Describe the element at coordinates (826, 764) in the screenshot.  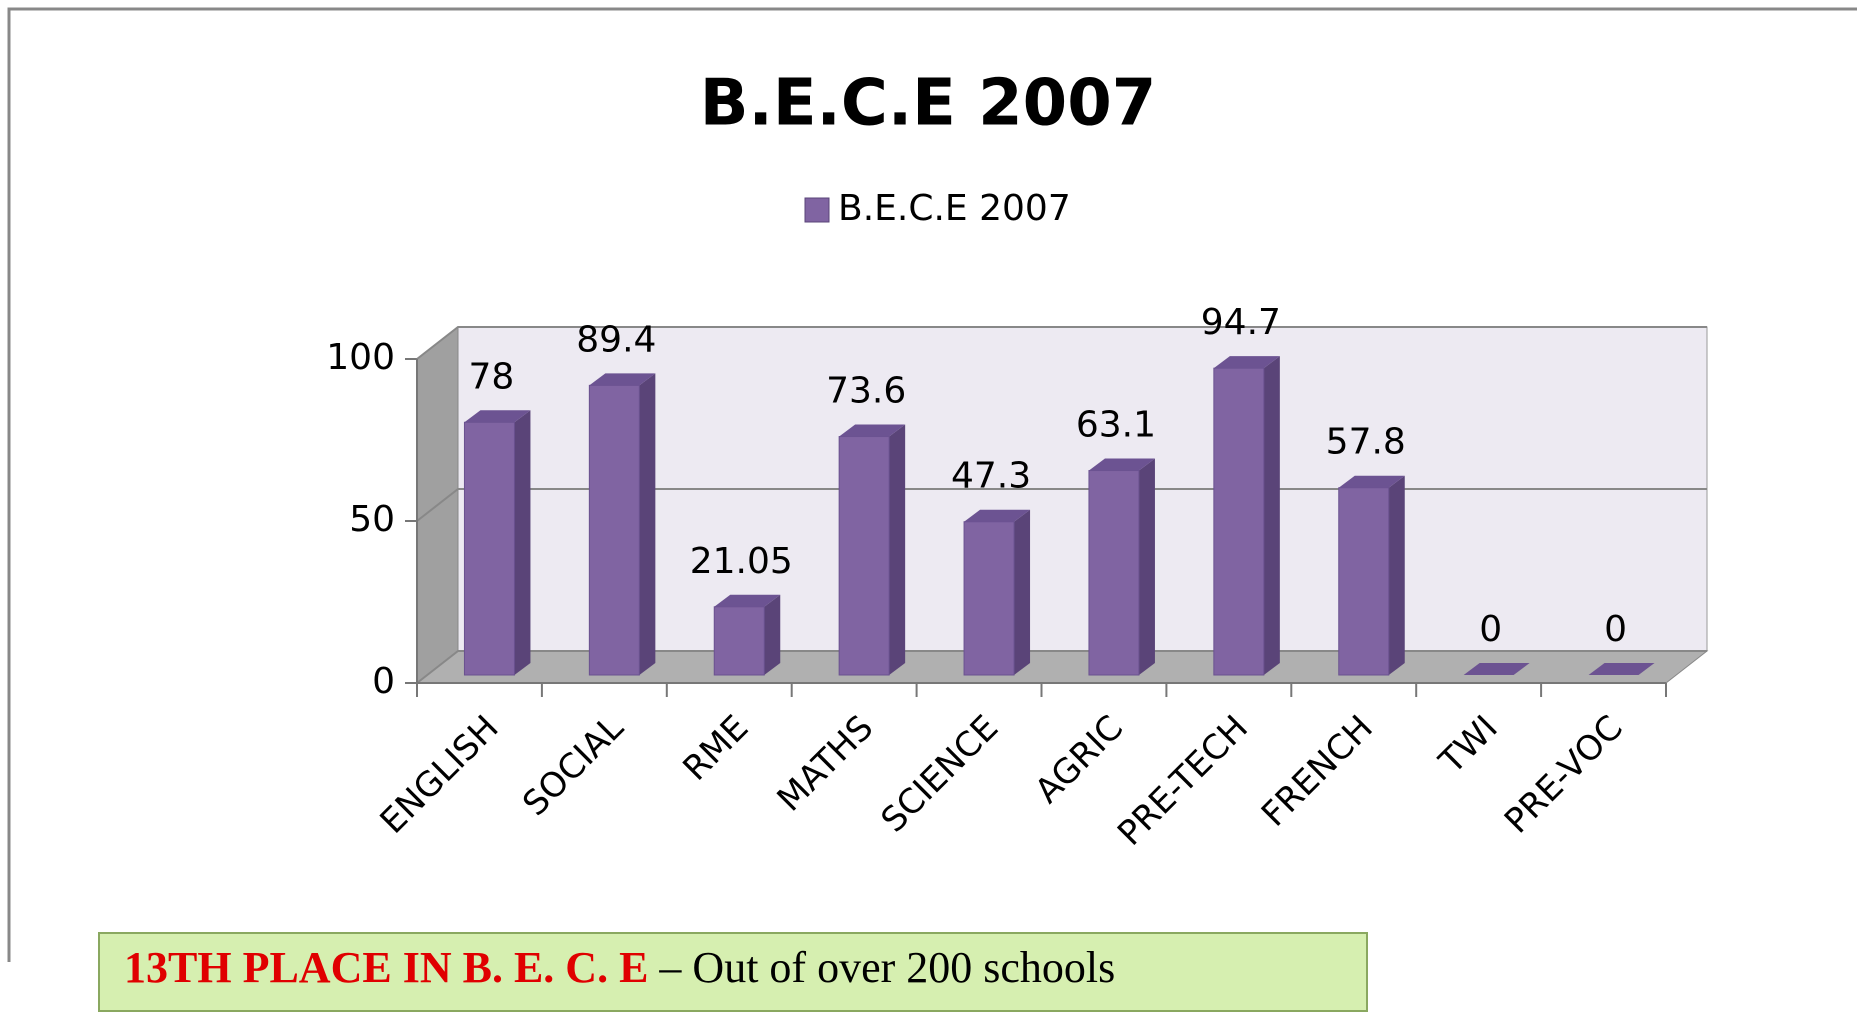
I see `x-tick-label: MATHS` at that location.